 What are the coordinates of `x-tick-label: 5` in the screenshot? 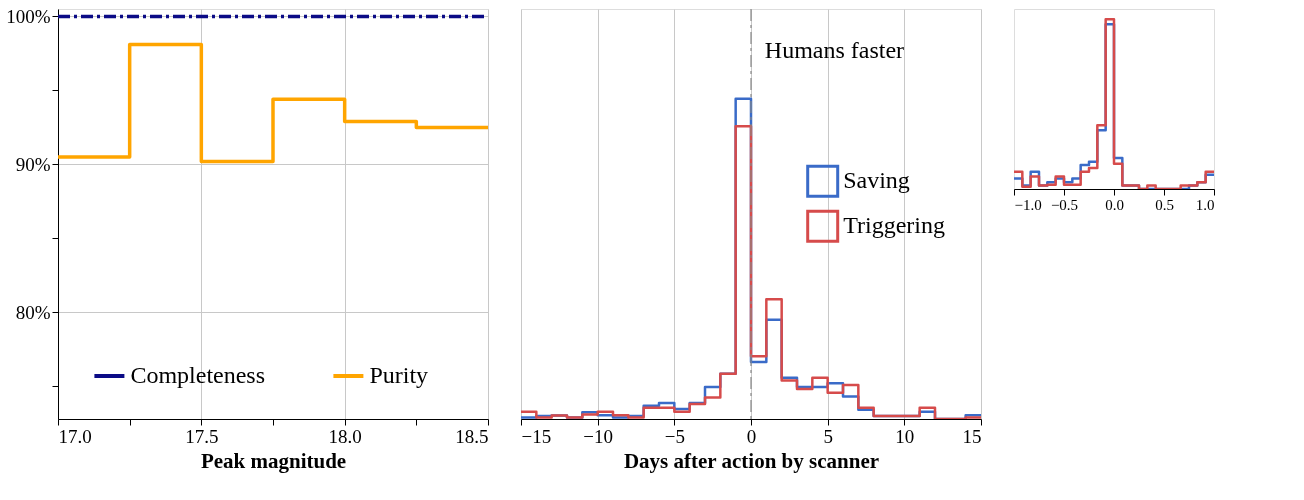 It's located at (828, 436).